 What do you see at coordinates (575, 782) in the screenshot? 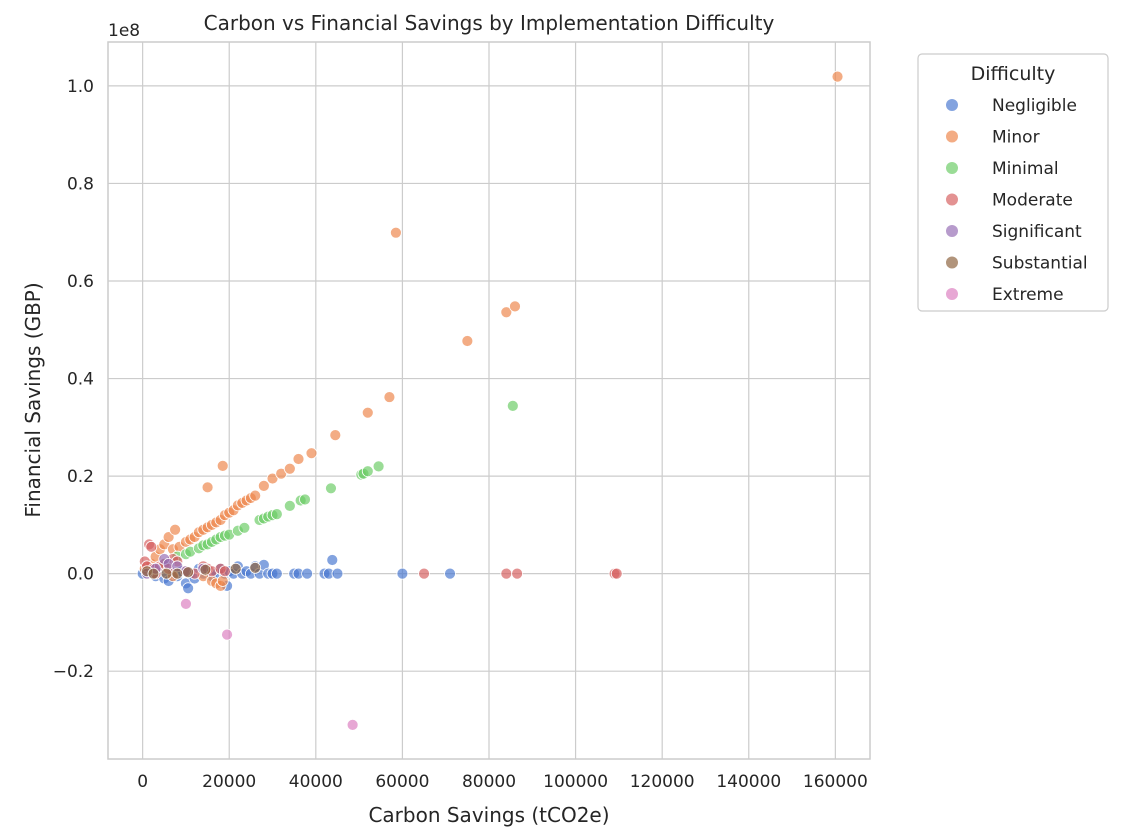
I see `x-tick-label: 100000` at bounding box center [575, 782].